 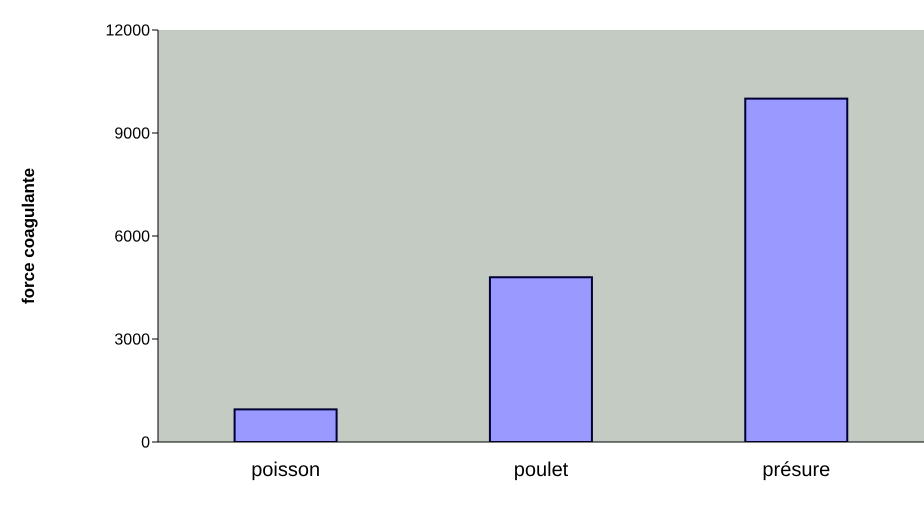 What do you see at coordinates (28, 236) in the screenshot?
I see `y-axis-title: force coagulante` at bounding box center [28, 236].